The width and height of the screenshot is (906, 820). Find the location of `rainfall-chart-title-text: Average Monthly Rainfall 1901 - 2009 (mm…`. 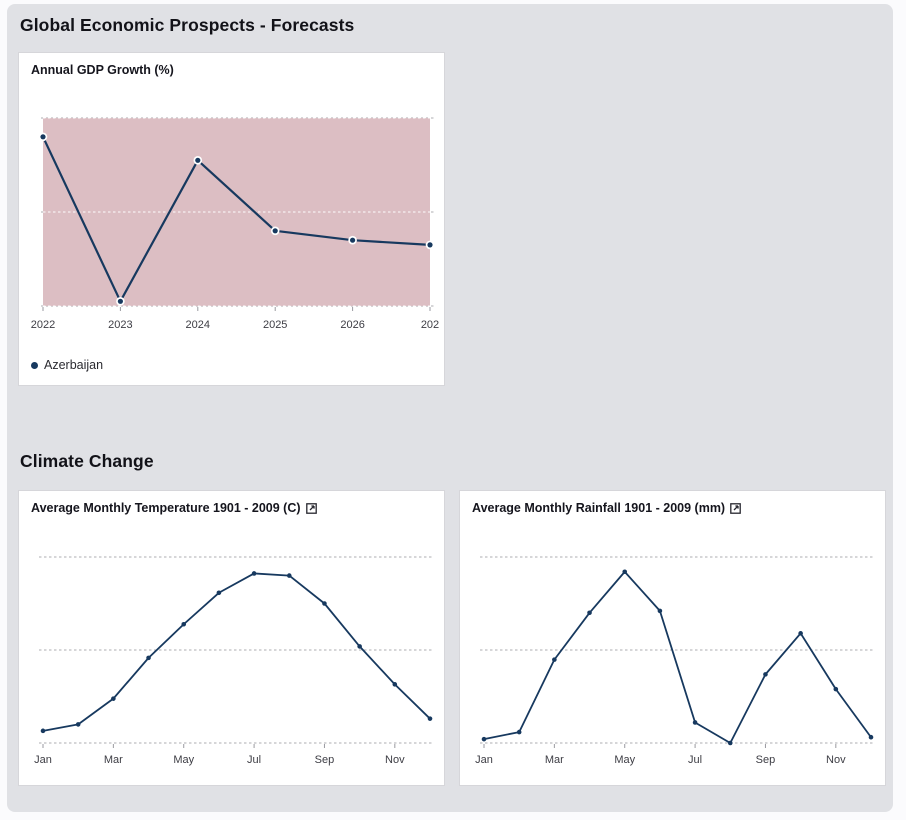

rainfall-chart-title-text: Average Monthly Rainfall 1901 - 2009 (mm… is located at coordinates (599, 508).